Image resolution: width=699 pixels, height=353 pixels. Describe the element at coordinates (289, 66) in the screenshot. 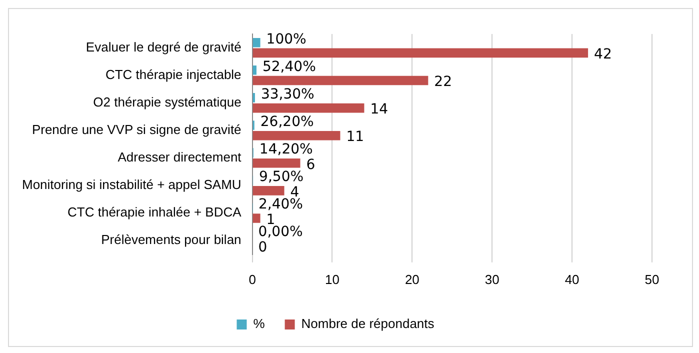

I see `data-label: 52,40%` at that location.